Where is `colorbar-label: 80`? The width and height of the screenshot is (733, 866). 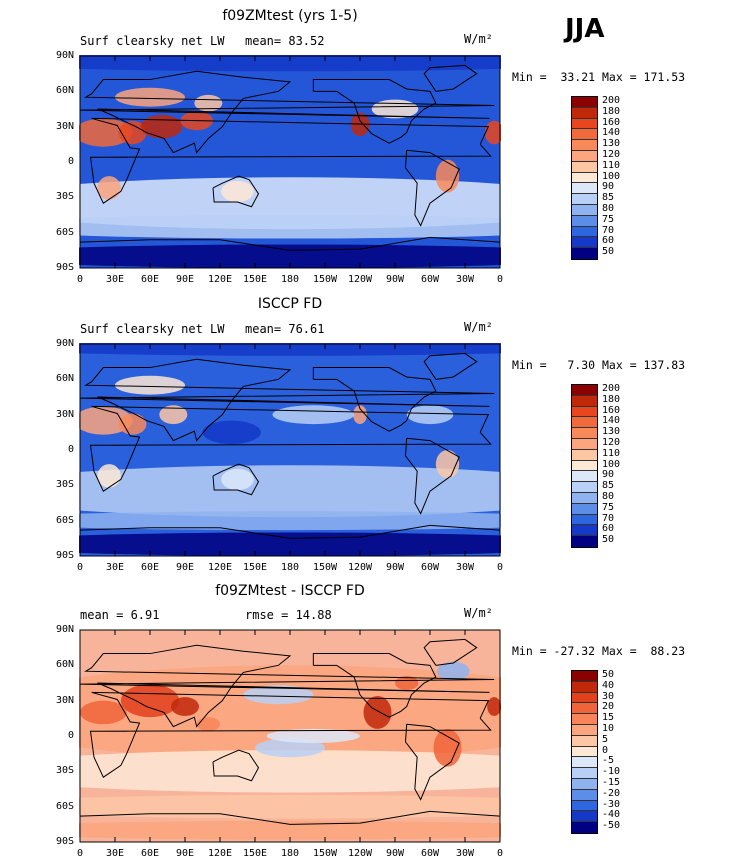 colorbar-label: 80 is located at coordinates (608, 496).